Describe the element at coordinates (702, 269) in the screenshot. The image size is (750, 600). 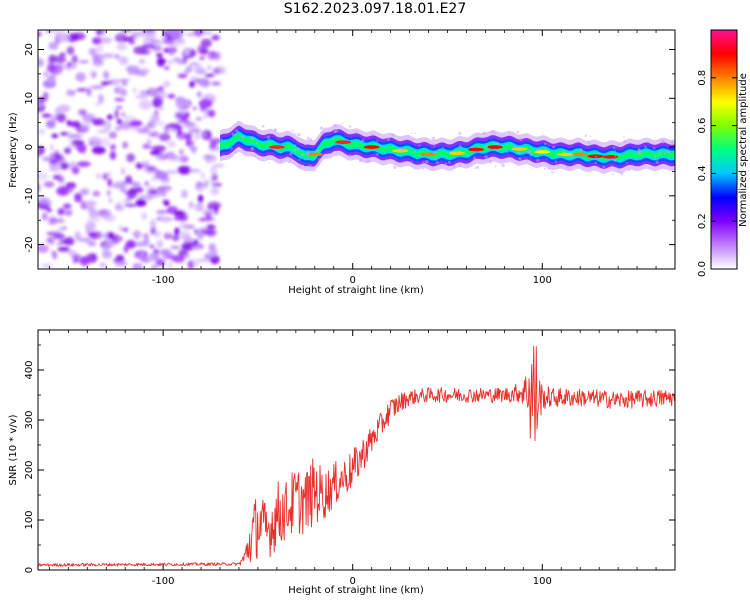
I see `colorbar-tick-label: 0.0` at that location.